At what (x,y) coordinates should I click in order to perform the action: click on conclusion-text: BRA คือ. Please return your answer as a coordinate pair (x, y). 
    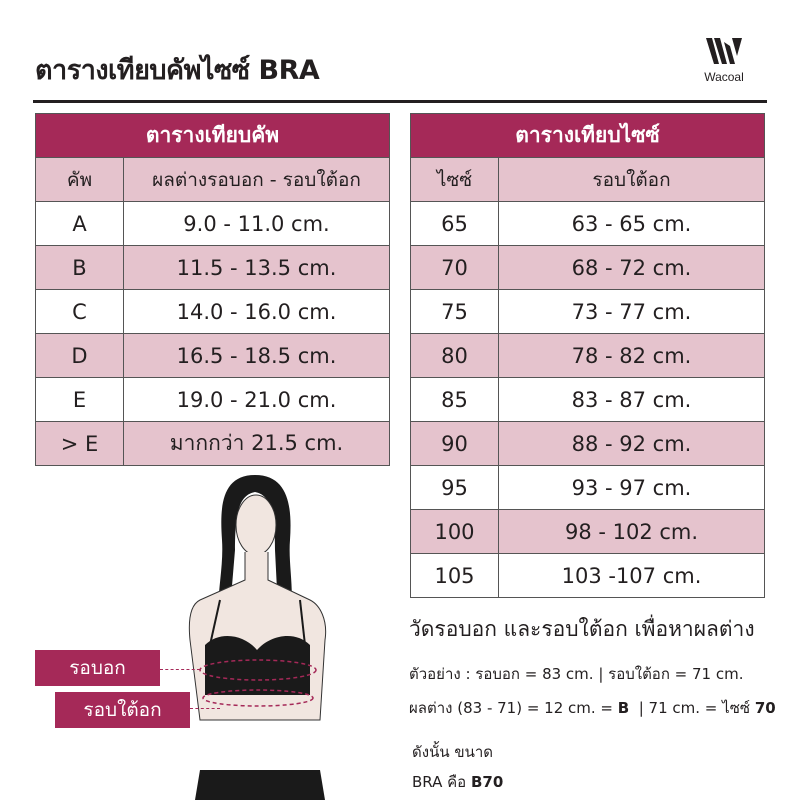
    Looking at the image, I should click on (441, 782).